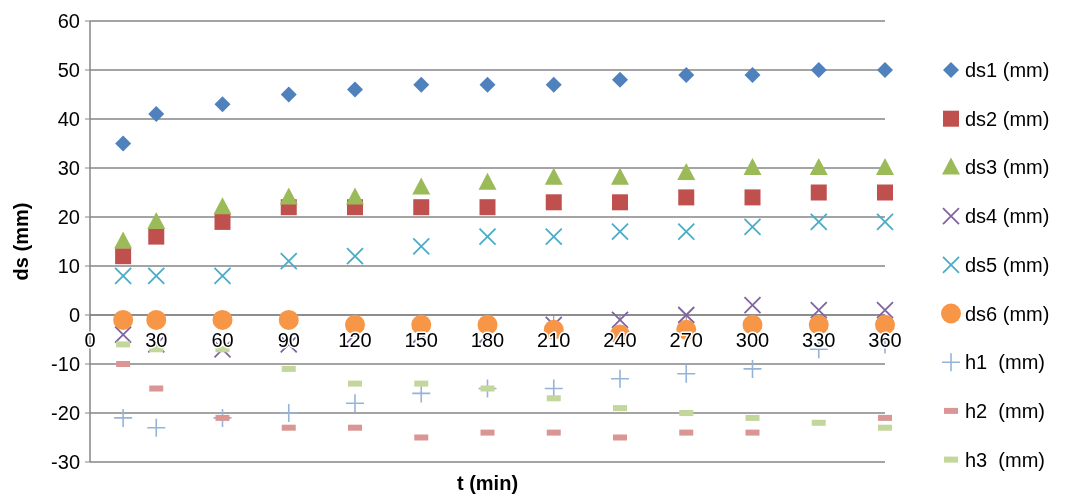 The width and height of the screenshot is (1077, 500). I want to click on y-tick-label: 40, so click(68, 119).